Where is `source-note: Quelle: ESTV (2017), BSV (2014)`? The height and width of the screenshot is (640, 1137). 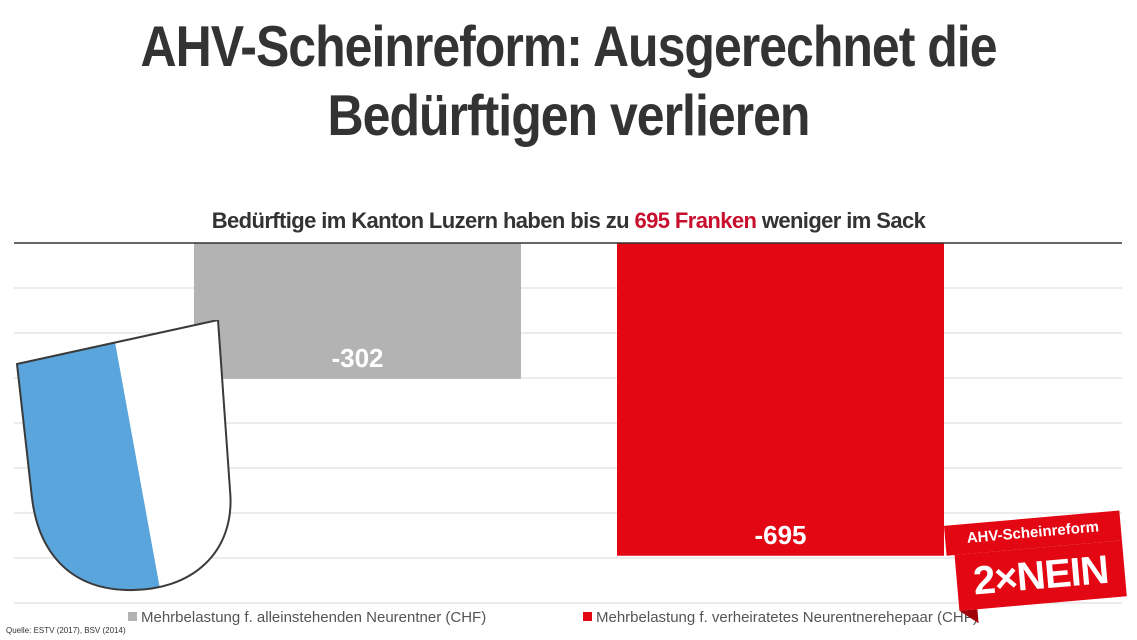 source-note: Quelle: ESTV (2017), BSV (2014) is located at coordinates (66, 630).